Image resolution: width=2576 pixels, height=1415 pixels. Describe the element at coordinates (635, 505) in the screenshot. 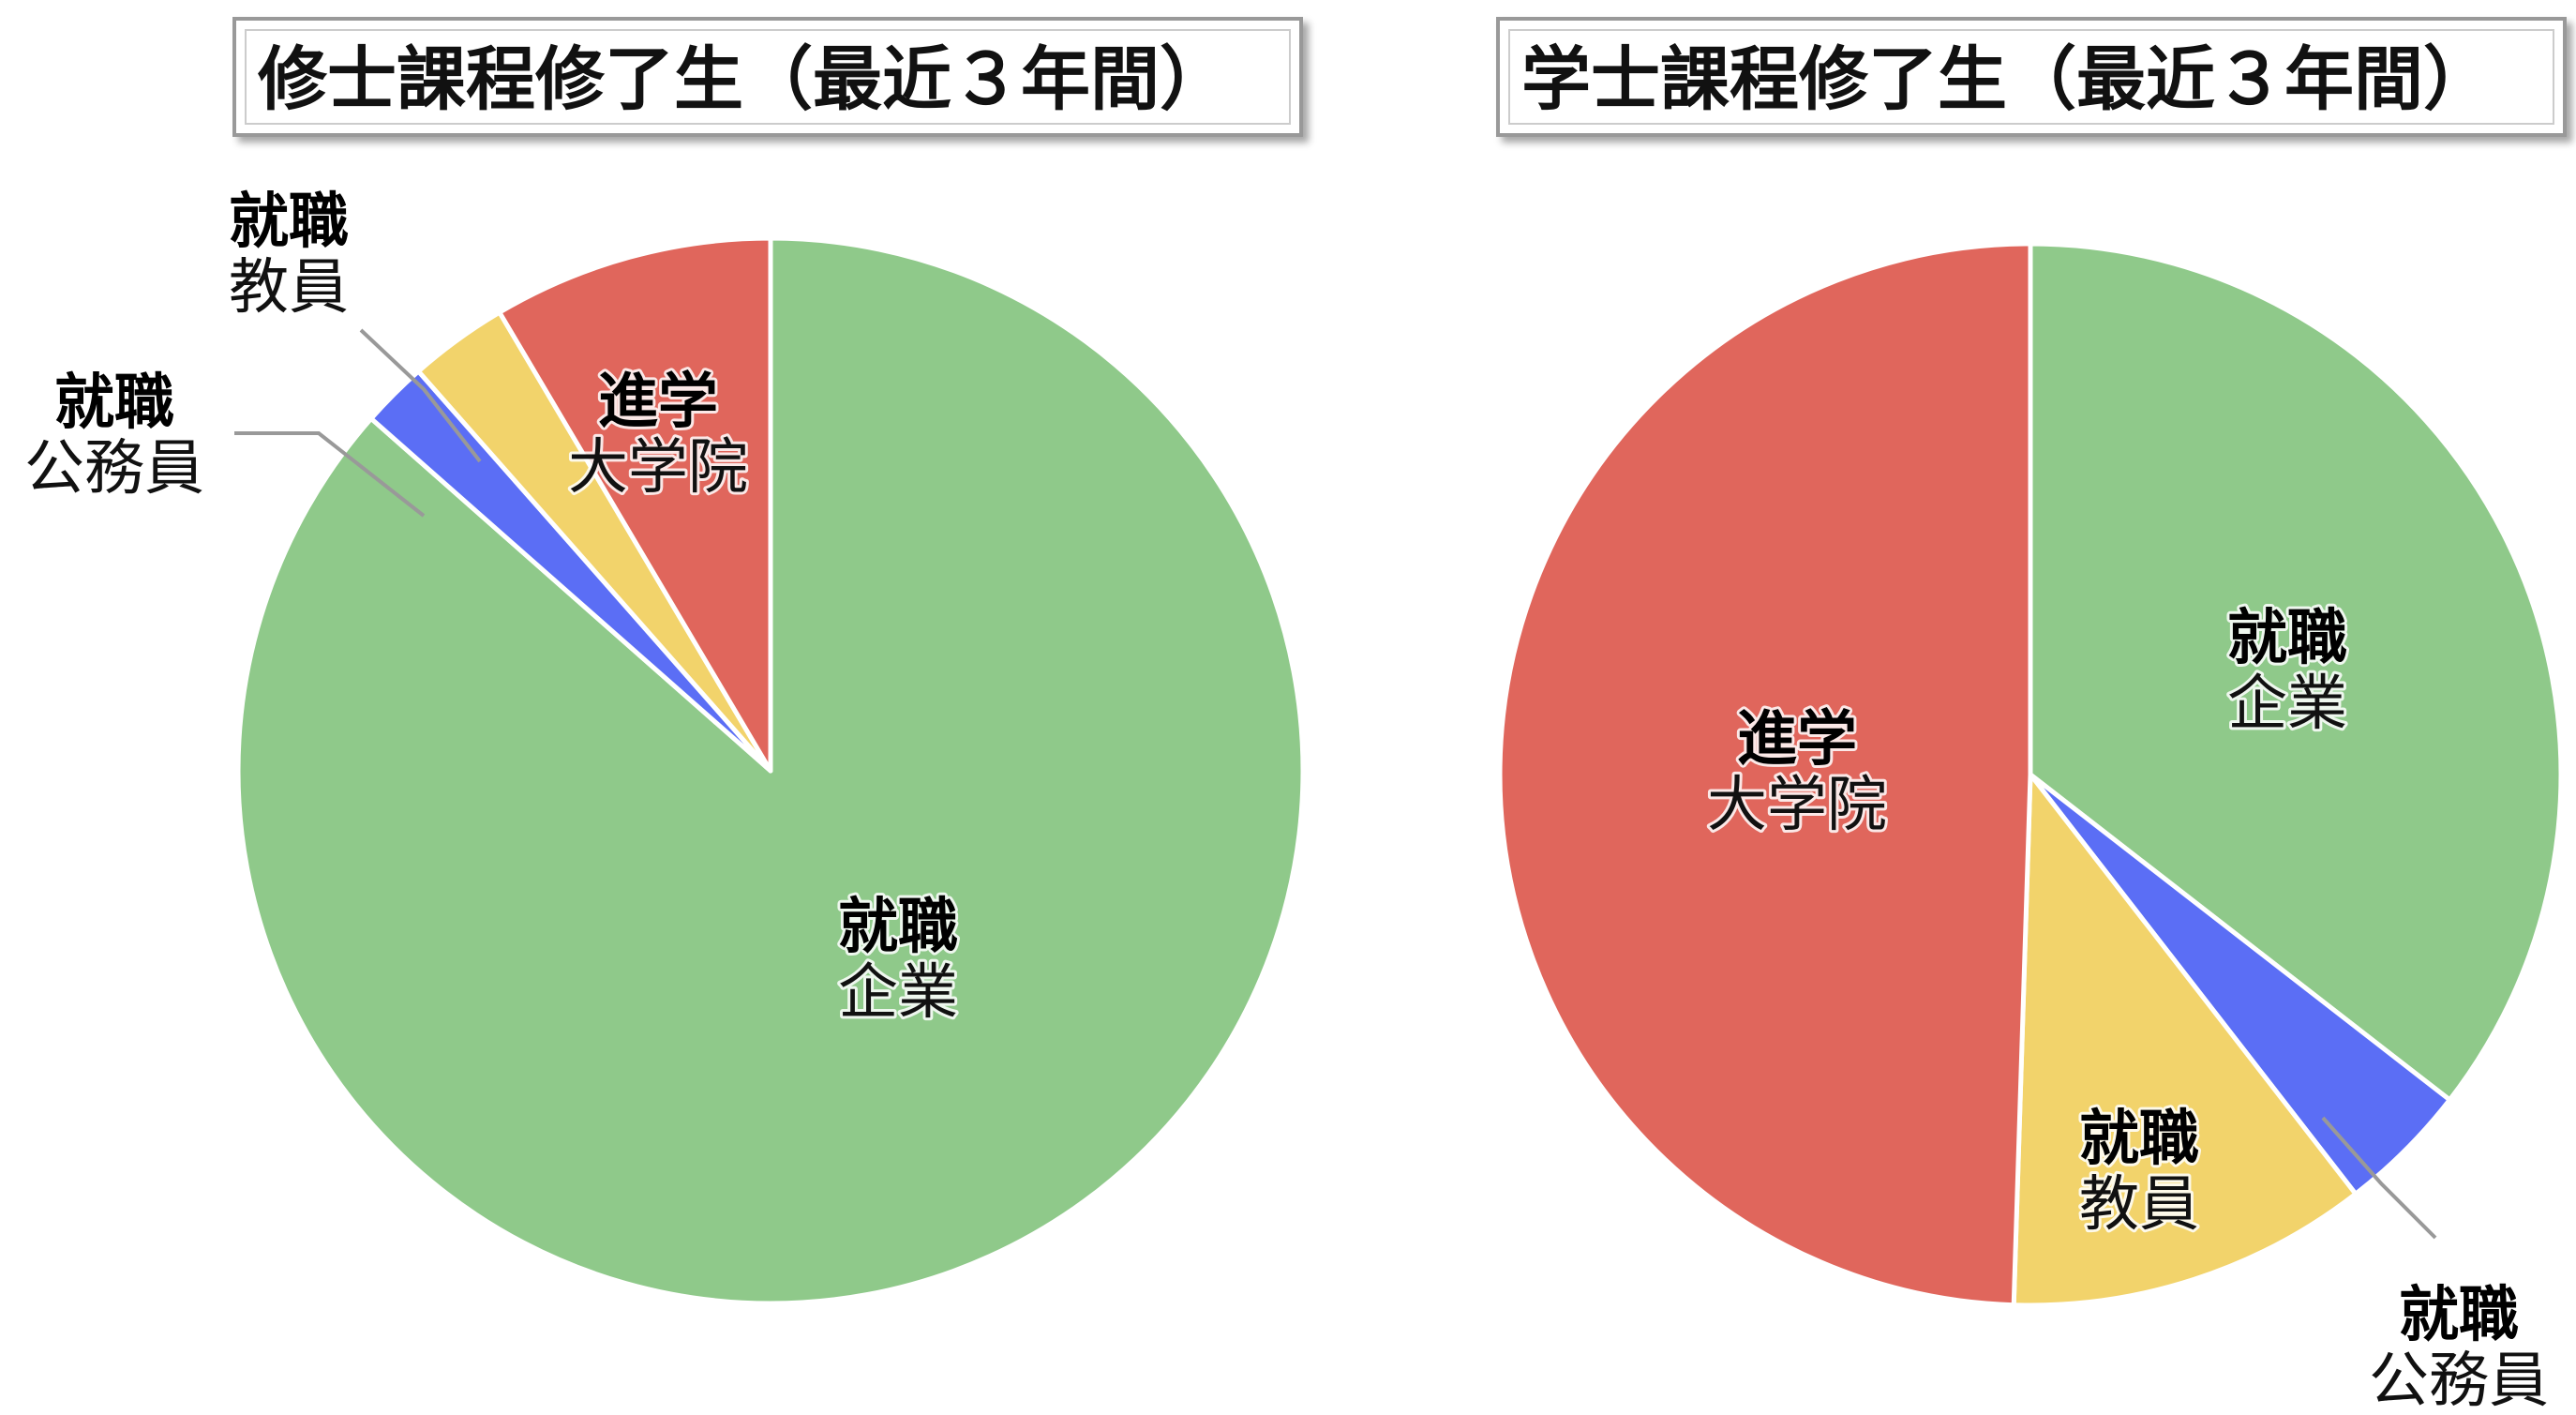

I see `pie-slice-graduate-school` at that location.